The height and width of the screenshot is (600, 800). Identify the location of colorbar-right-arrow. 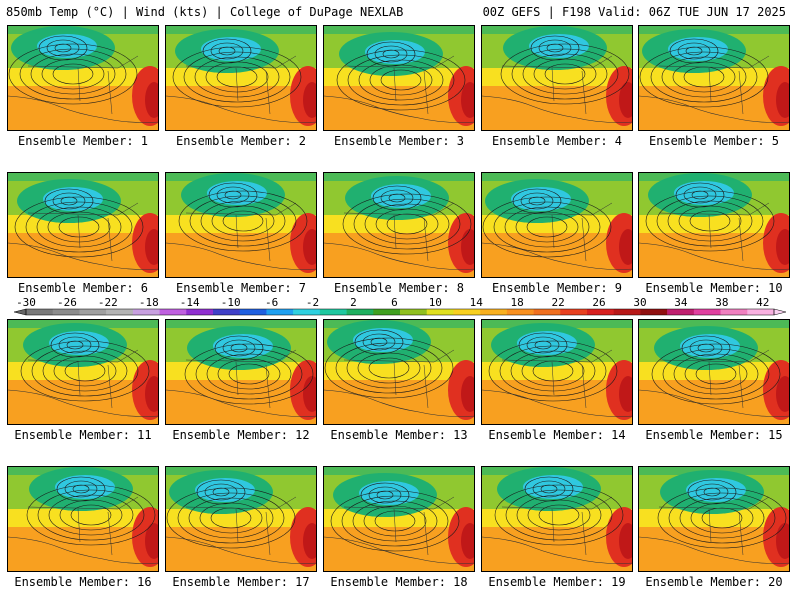
(780, 312).